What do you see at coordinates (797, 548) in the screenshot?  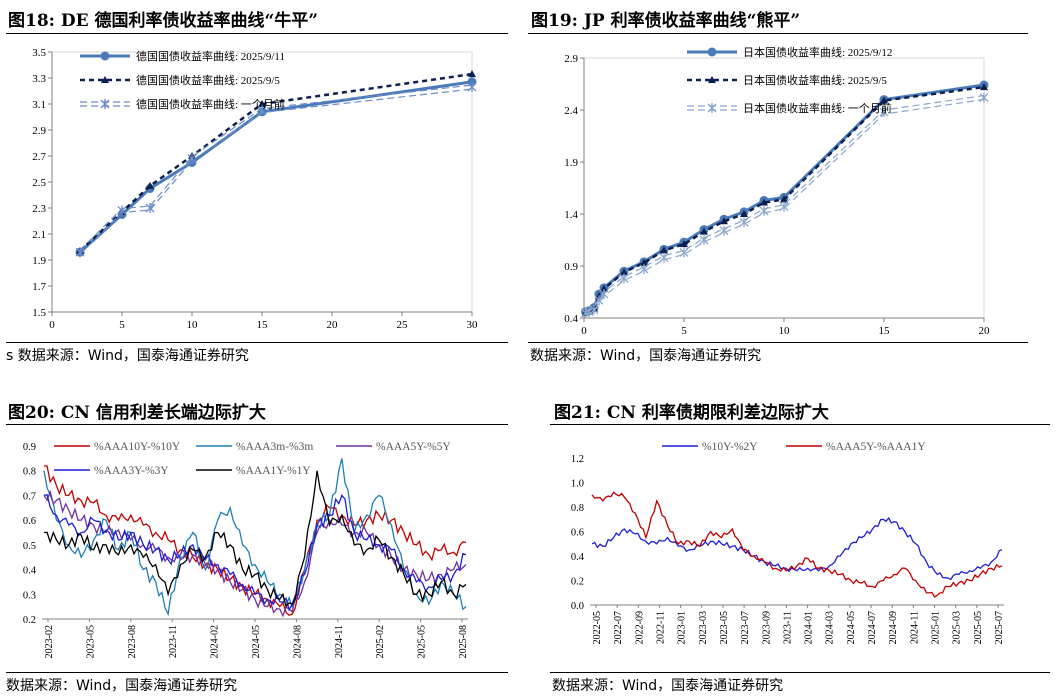 I see `fig21-series-0-line` at bounding box center [797, 548].